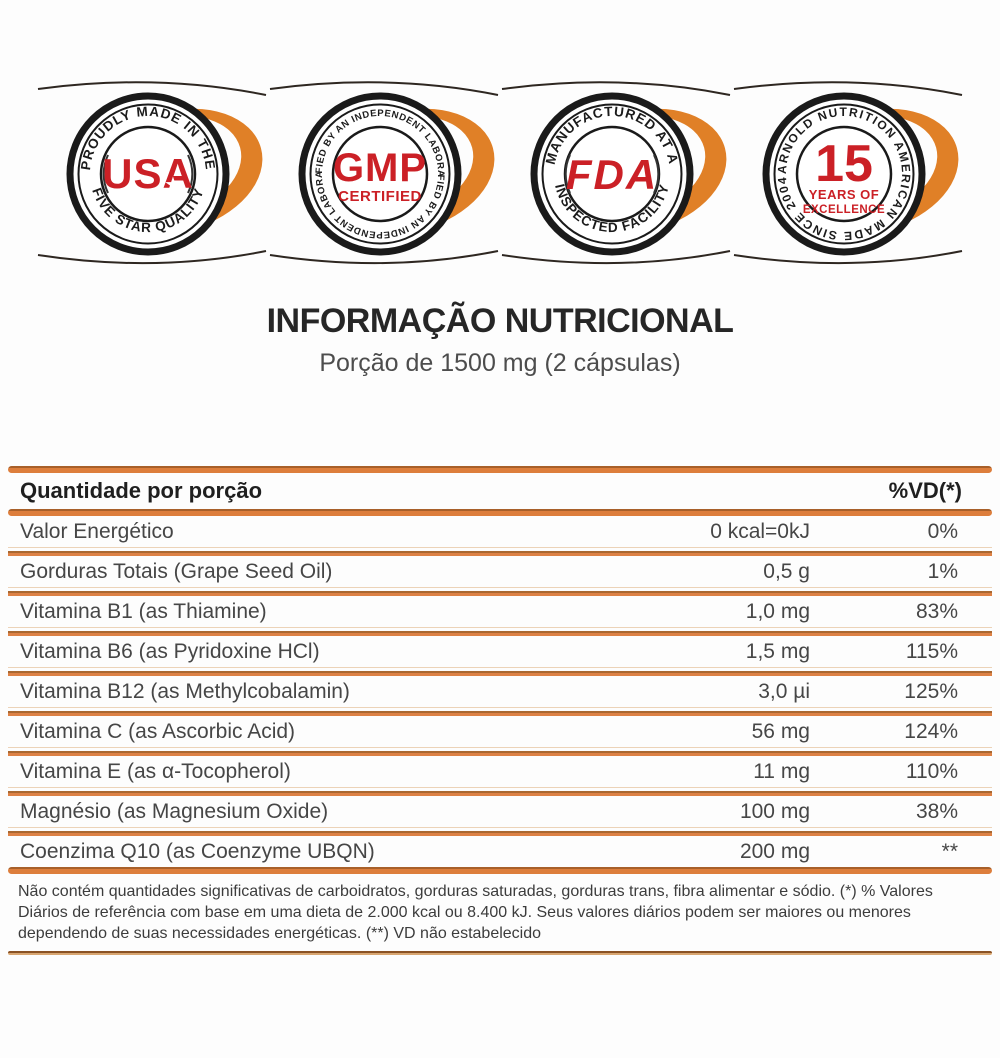  I want to click on table-row: Magnésio (as Magnesium Oxide) 100 mg 38%, so click(500, 811).